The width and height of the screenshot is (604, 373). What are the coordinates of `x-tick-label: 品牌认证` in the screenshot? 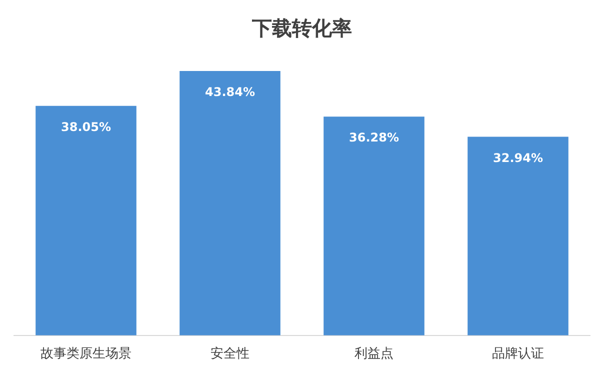 It's located at (518, 354).